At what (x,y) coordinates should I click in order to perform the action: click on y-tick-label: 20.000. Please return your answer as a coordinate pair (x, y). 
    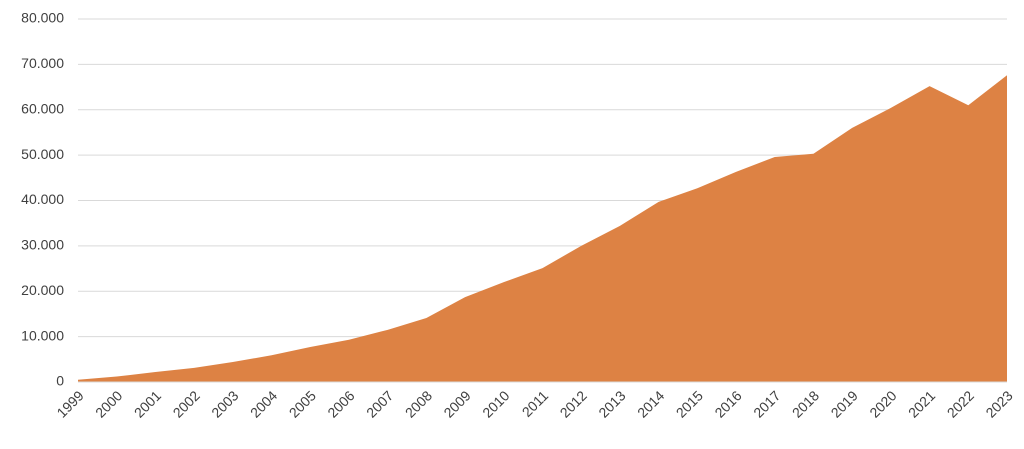
    Looking at the image, I should click on (42, 290).